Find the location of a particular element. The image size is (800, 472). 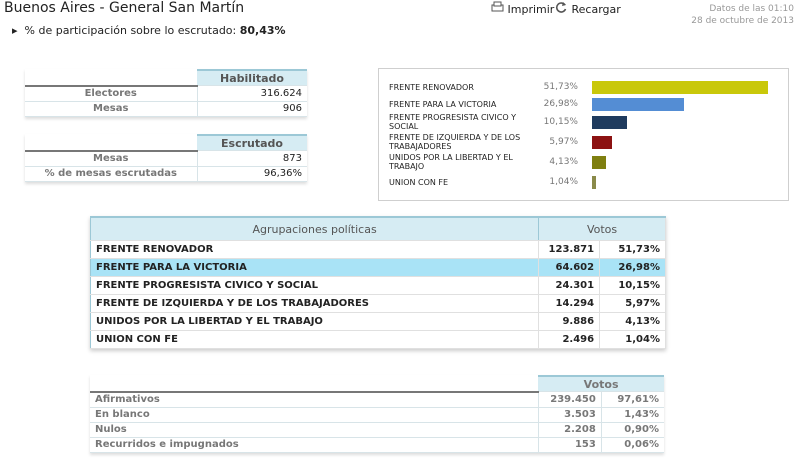

reload-label: Recargar is located at coordinates (596, 9).